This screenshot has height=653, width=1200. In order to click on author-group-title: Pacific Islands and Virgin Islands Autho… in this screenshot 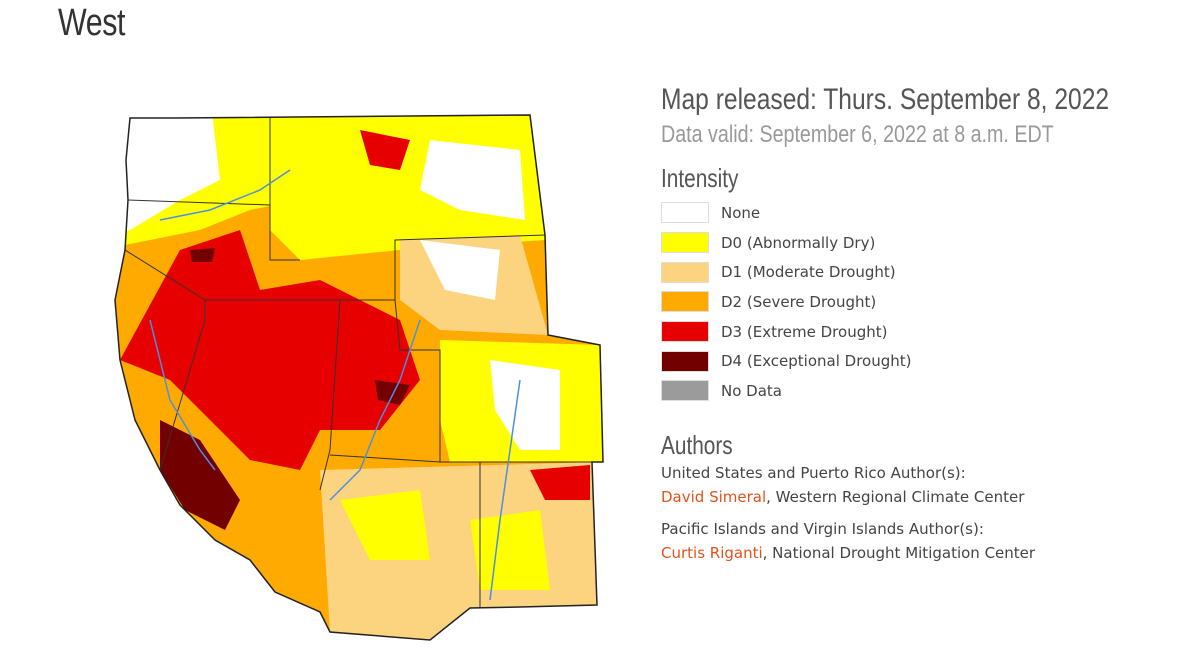, I will do `click(822, 528)`.